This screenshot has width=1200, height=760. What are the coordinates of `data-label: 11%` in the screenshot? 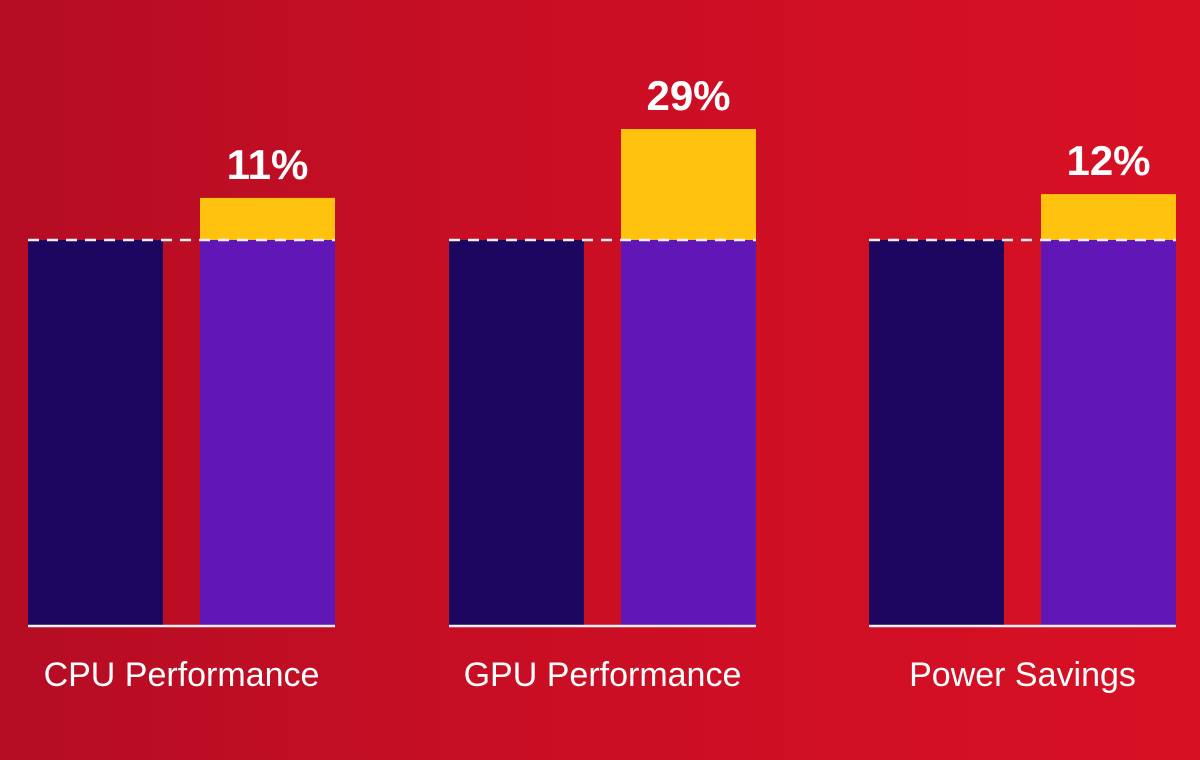 It's located at (267, 164).